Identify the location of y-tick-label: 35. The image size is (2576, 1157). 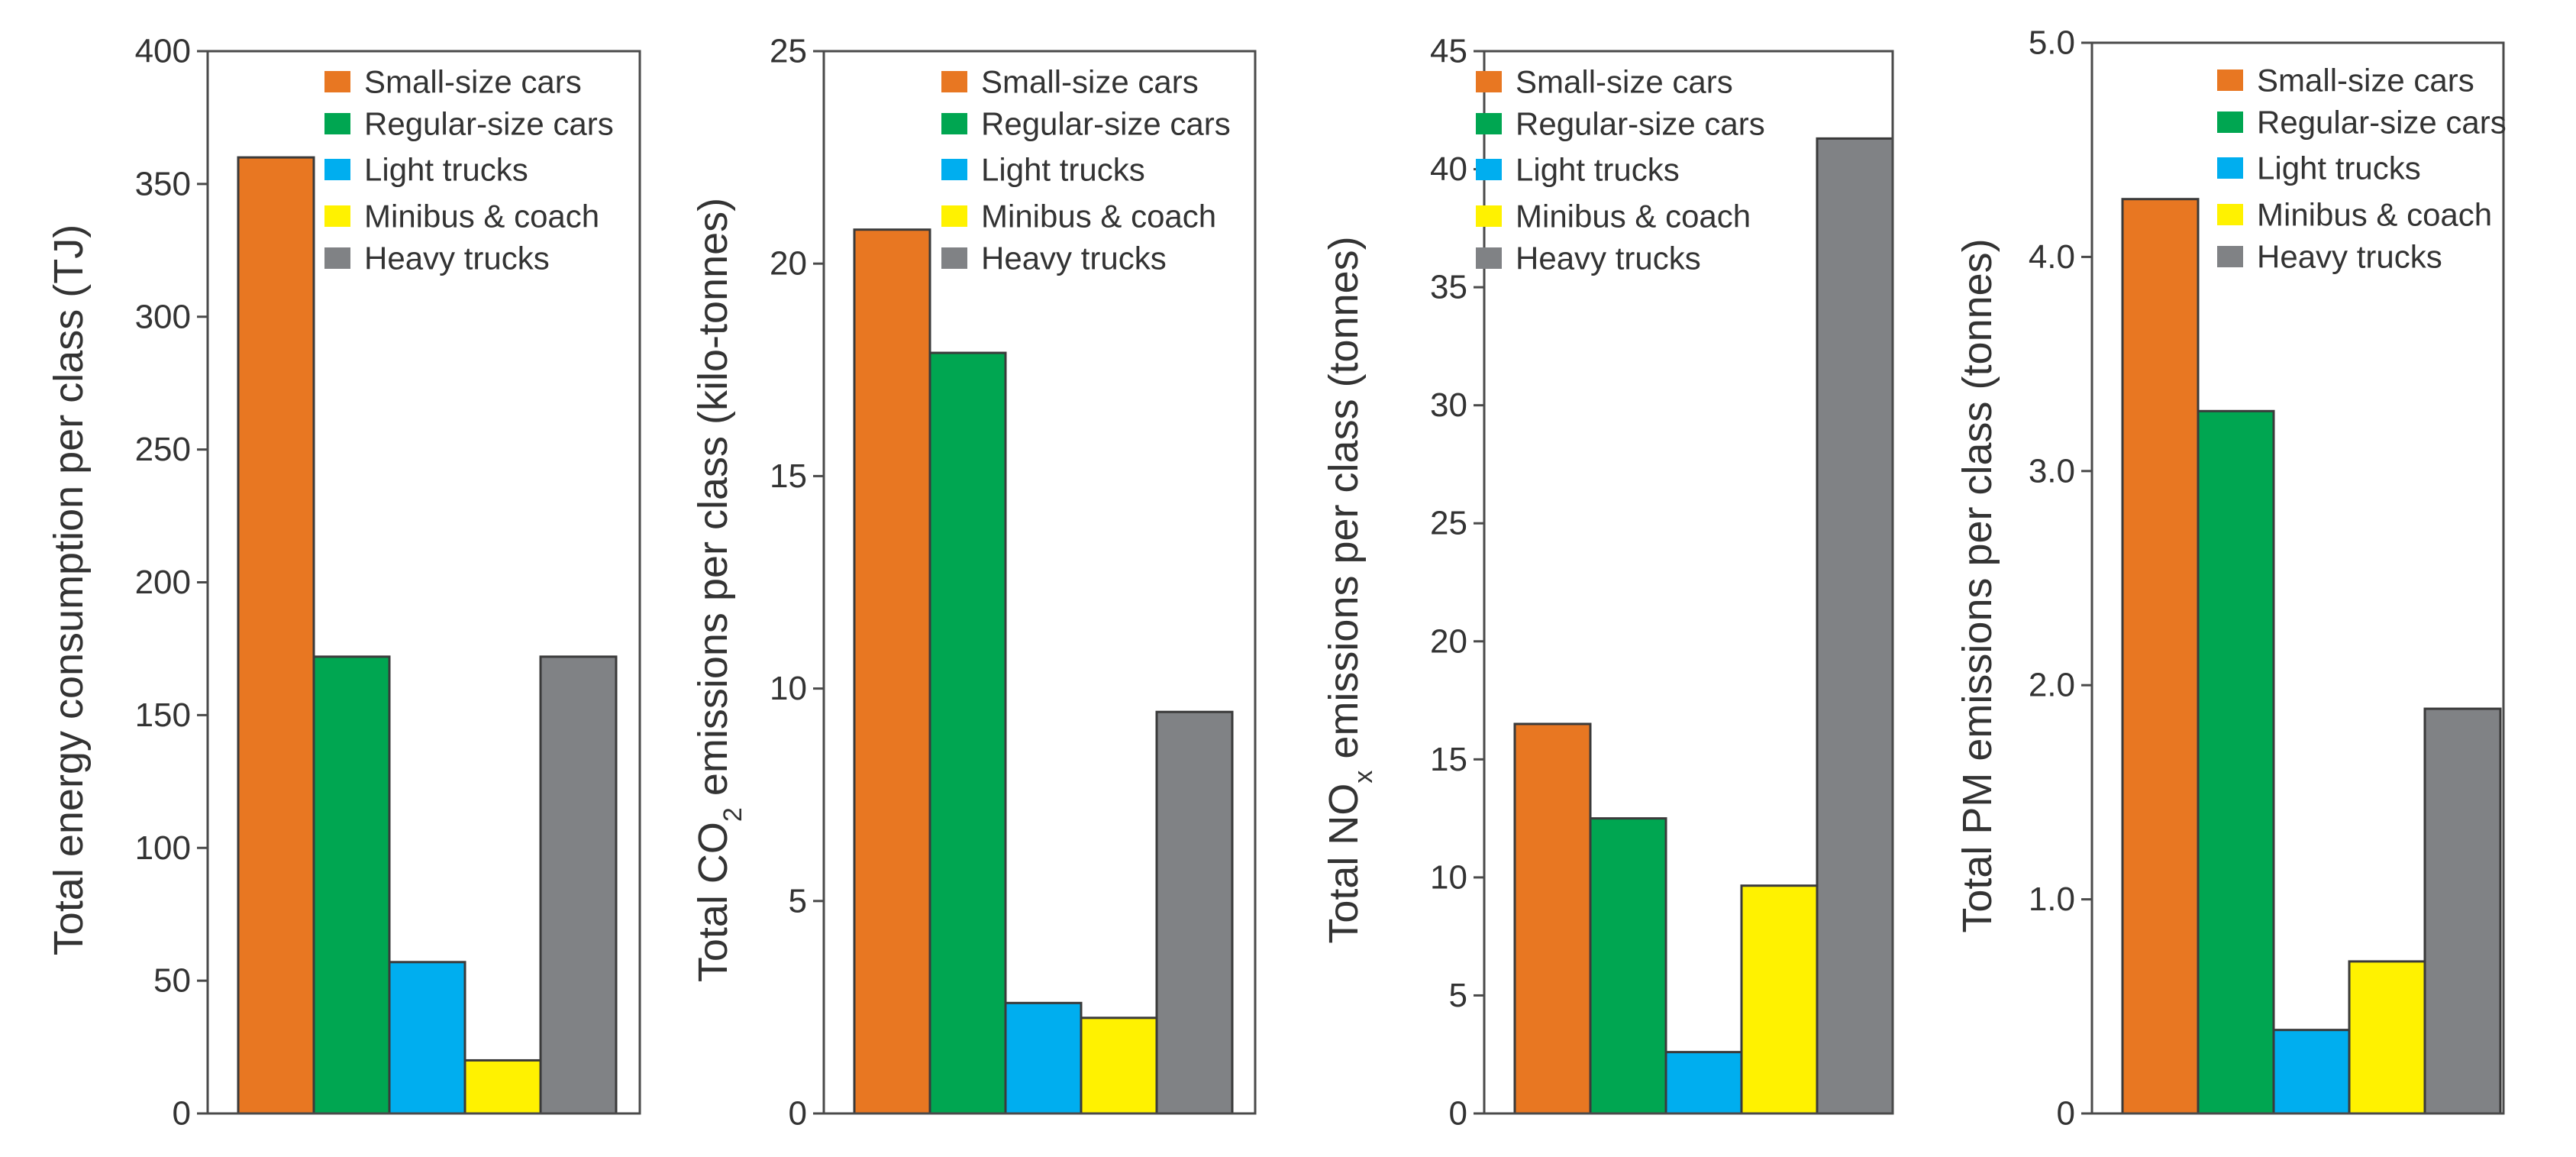
(1448, 288).